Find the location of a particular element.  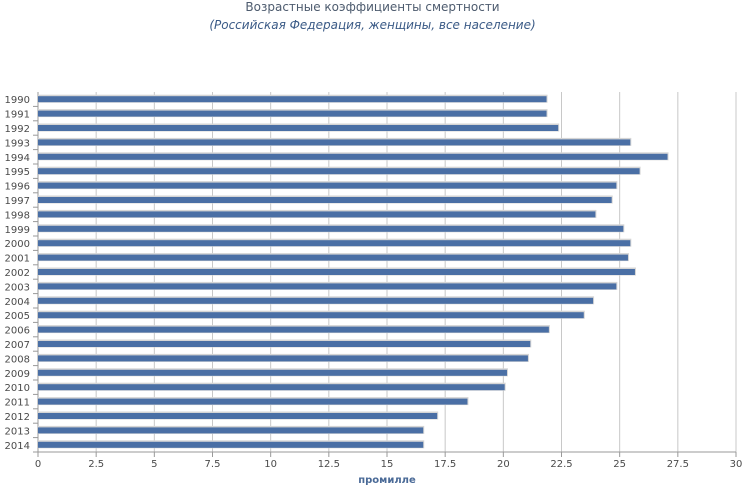

chart-title: Возрастные коэффициенты смертности is located at coordinates (372, 7).